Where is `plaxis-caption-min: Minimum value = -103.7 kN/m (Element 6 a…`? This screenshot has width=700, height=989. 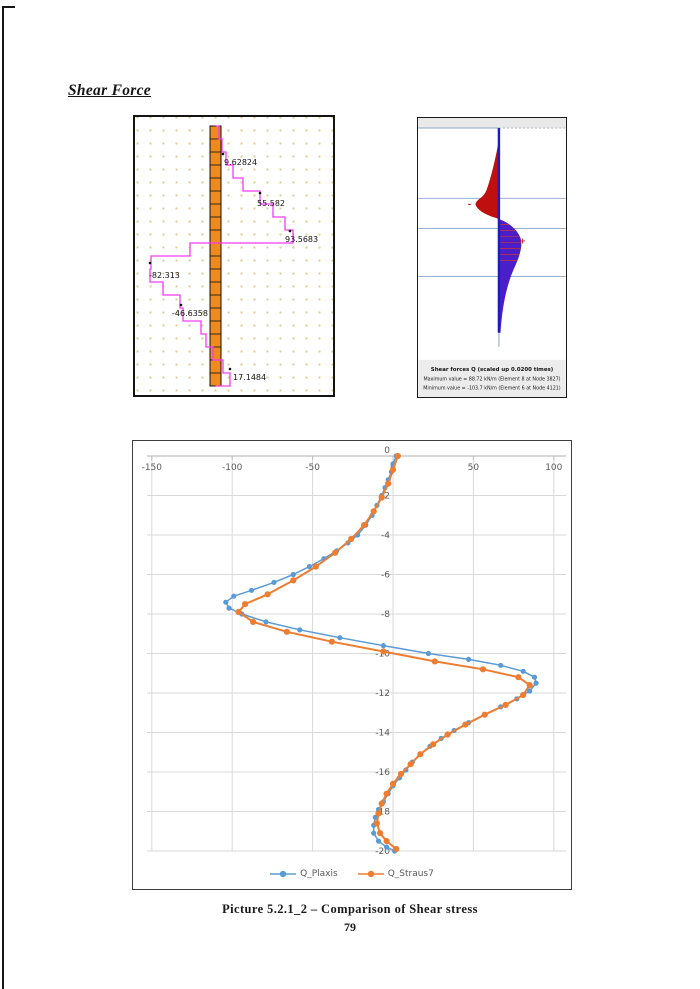 plaxis-caption-min: Minimum value = -103.7 kN/m (Element 6 a… is located at coordinates (492, 388).